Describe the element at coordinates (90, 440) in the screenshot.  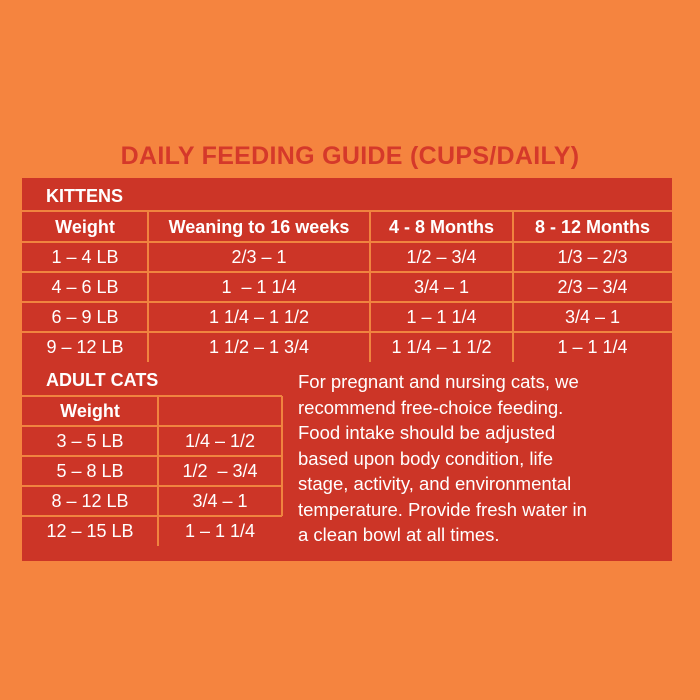
I see `table-cell: 3 – 5 LB` at that location.